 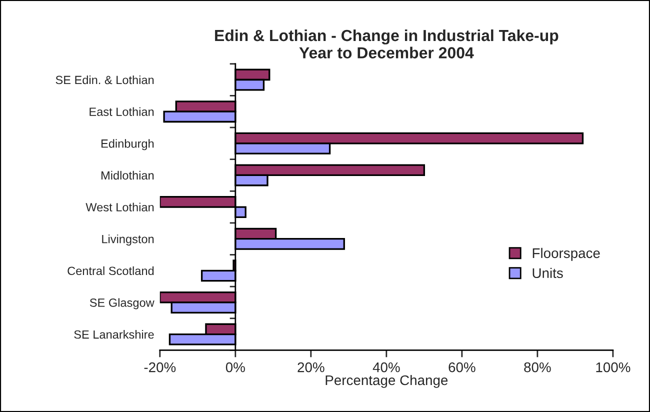 What do you see at coordinates (128, 240) in the screenshot?
I see `y-tick-label: Livingston` at bounding box center [128, 240].